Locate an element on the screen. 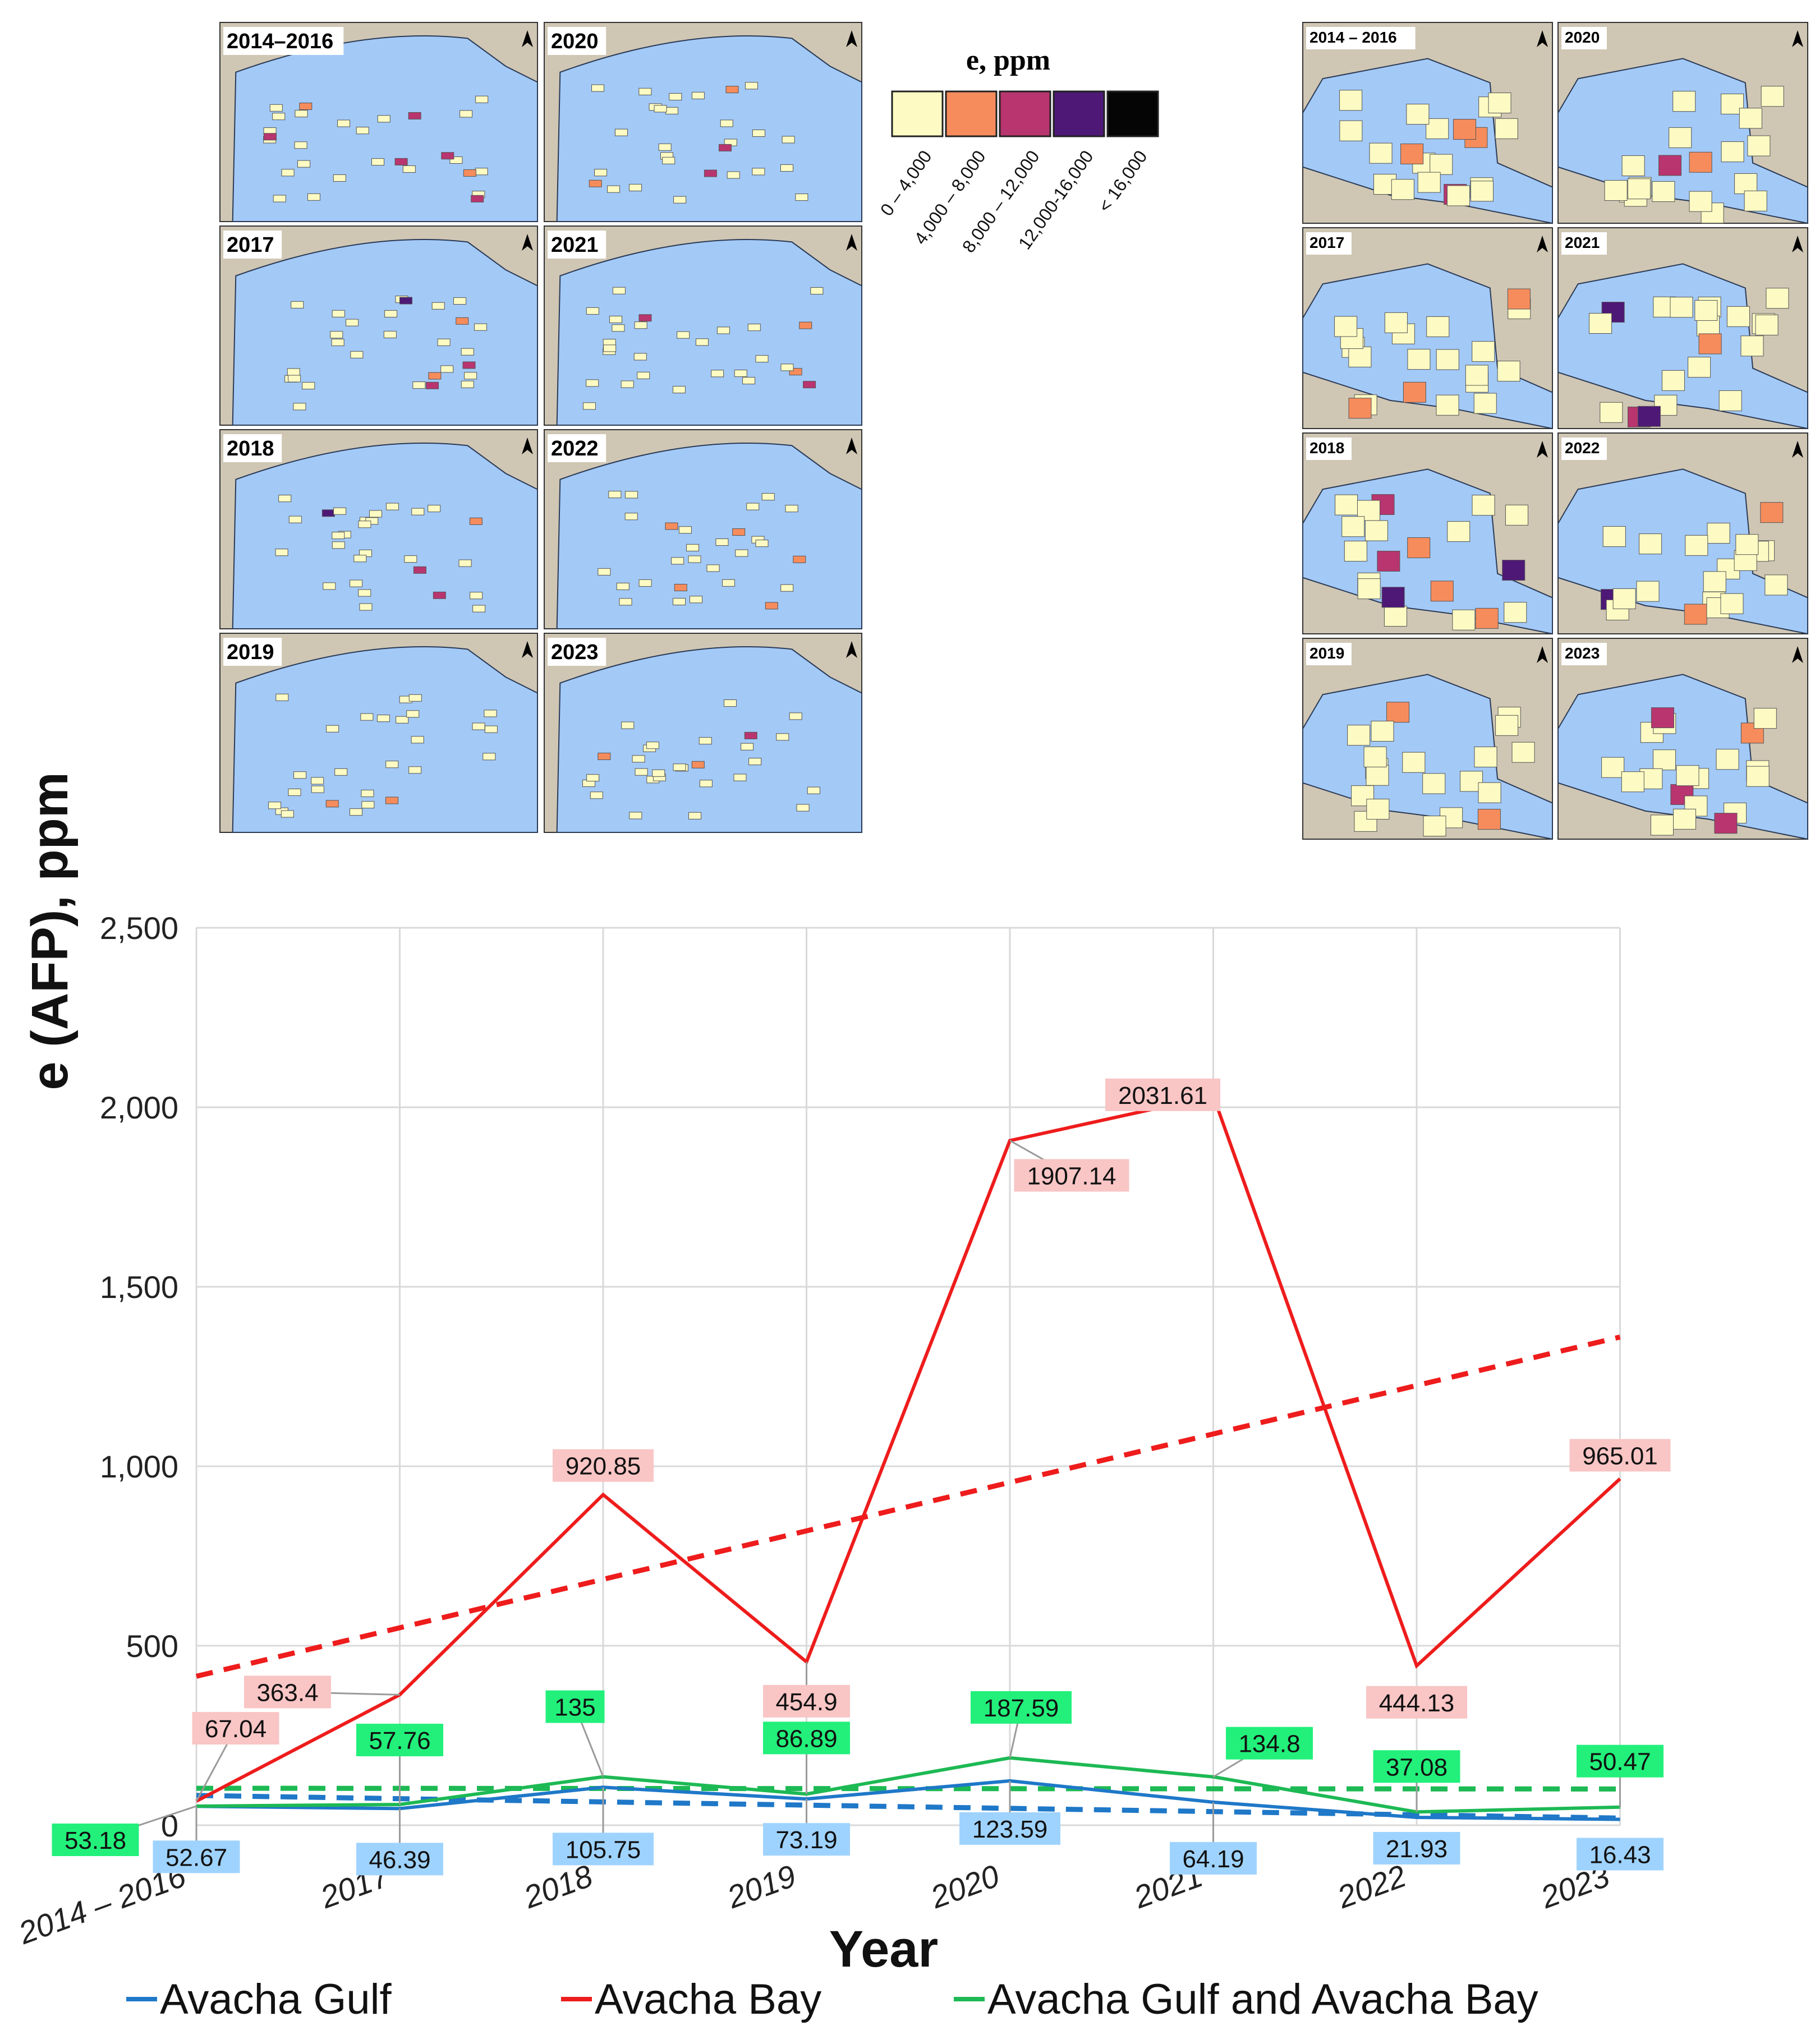 Image resolution: width=1815 pixels, height=2044 pixels. inset-map-panel: 2014–2016 is located at coordinates (378, 122).